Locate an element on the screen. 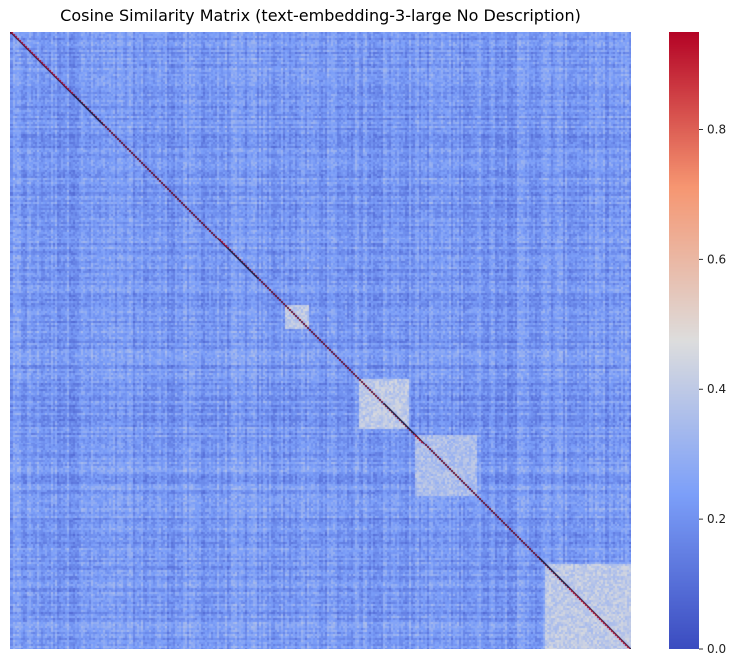 The height and width of the screenshot is (666, 741). colorbar-tick-label: 0.2 is located at coordinates (716, 519).